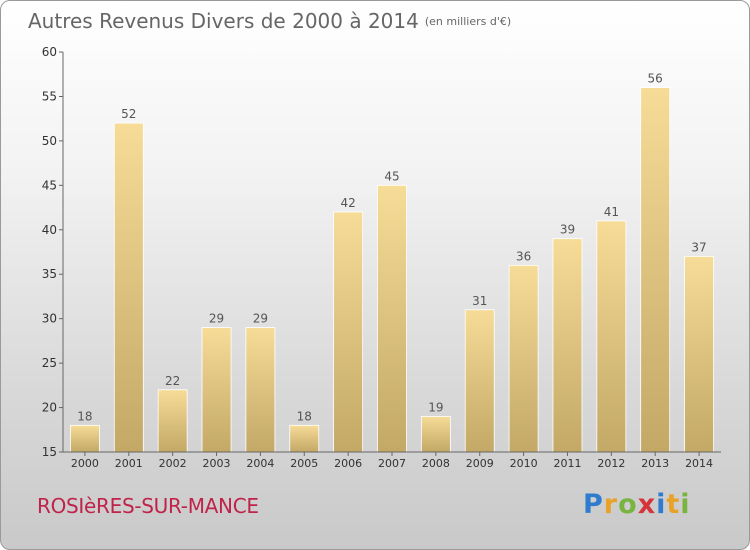 The height and width of the screenshot is (550, 750). Describe the element at coordinates (217, 463) in the screenshot. I see `x-tick-label: 2003` at that location.